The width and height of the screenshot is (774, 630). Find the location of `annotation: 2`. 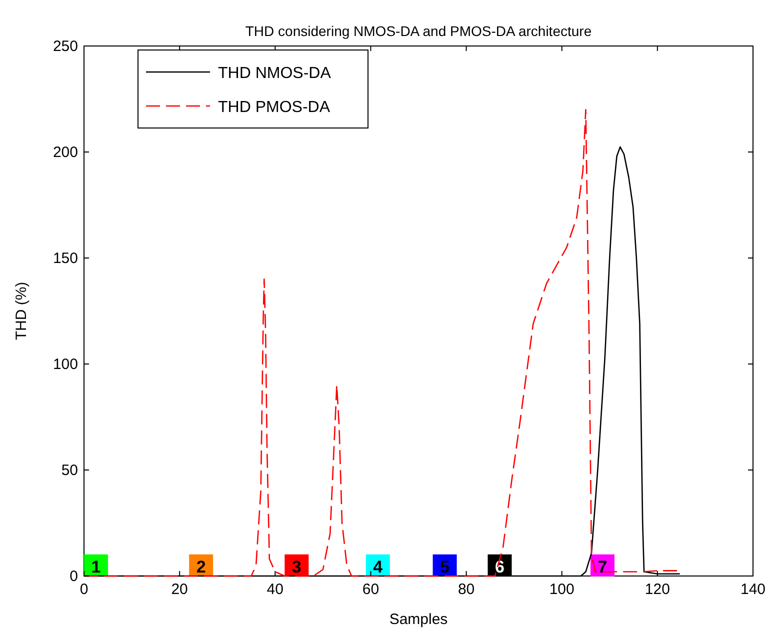

annotation: 2 is located at coordinates (201, 566).